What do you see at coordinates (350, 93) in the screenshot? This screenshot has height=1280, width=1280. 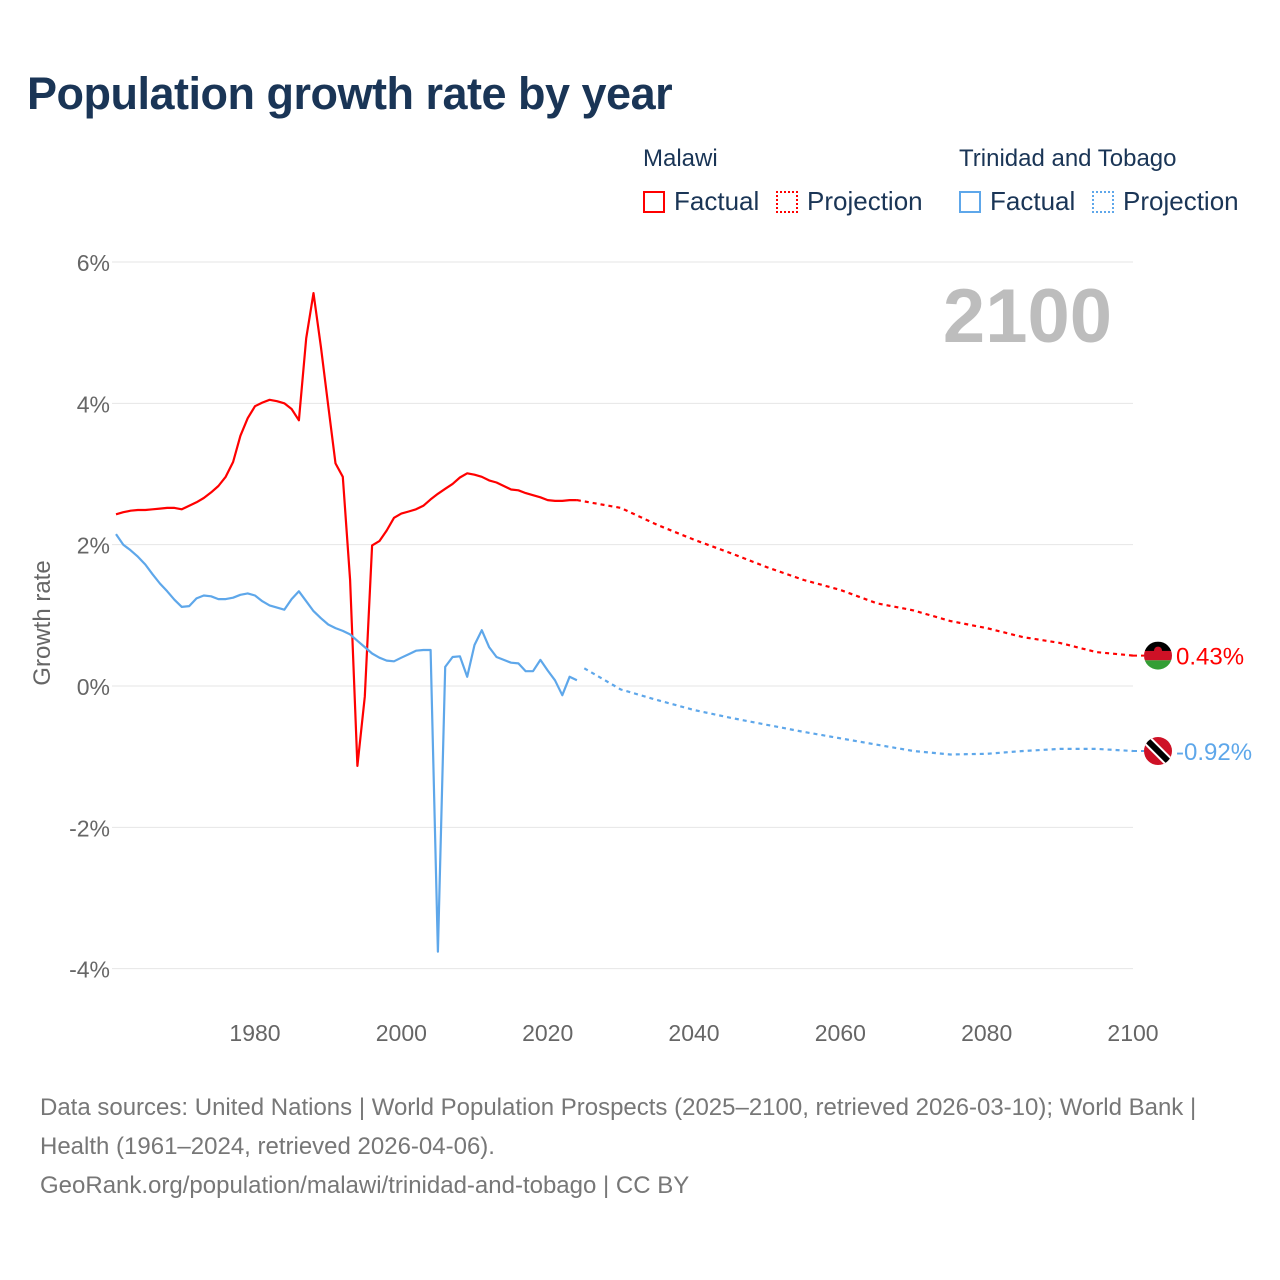 I see `chart-title: Population growth rate by year` at bounding box center [350, 93].